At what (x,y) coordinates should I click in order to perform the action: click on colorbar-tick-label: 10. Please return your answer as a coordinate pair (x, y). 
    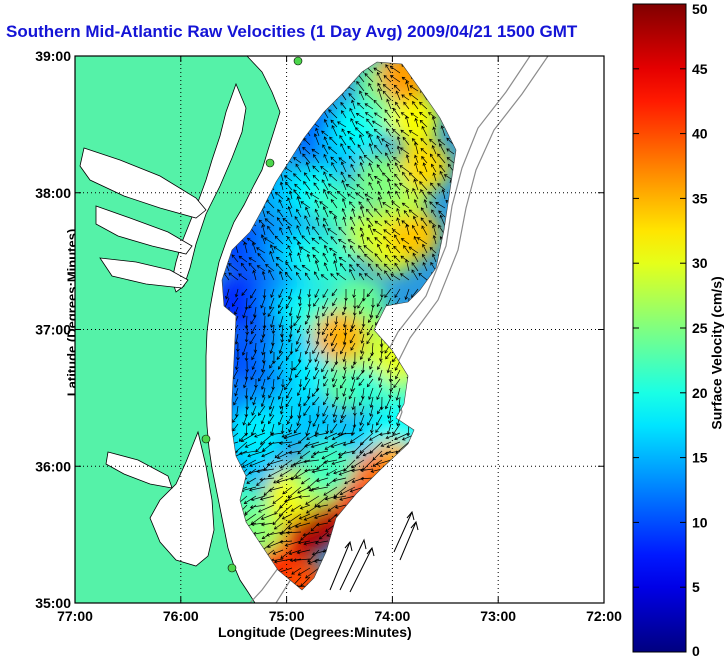
    Looking at the image, I should click on (700, 522).